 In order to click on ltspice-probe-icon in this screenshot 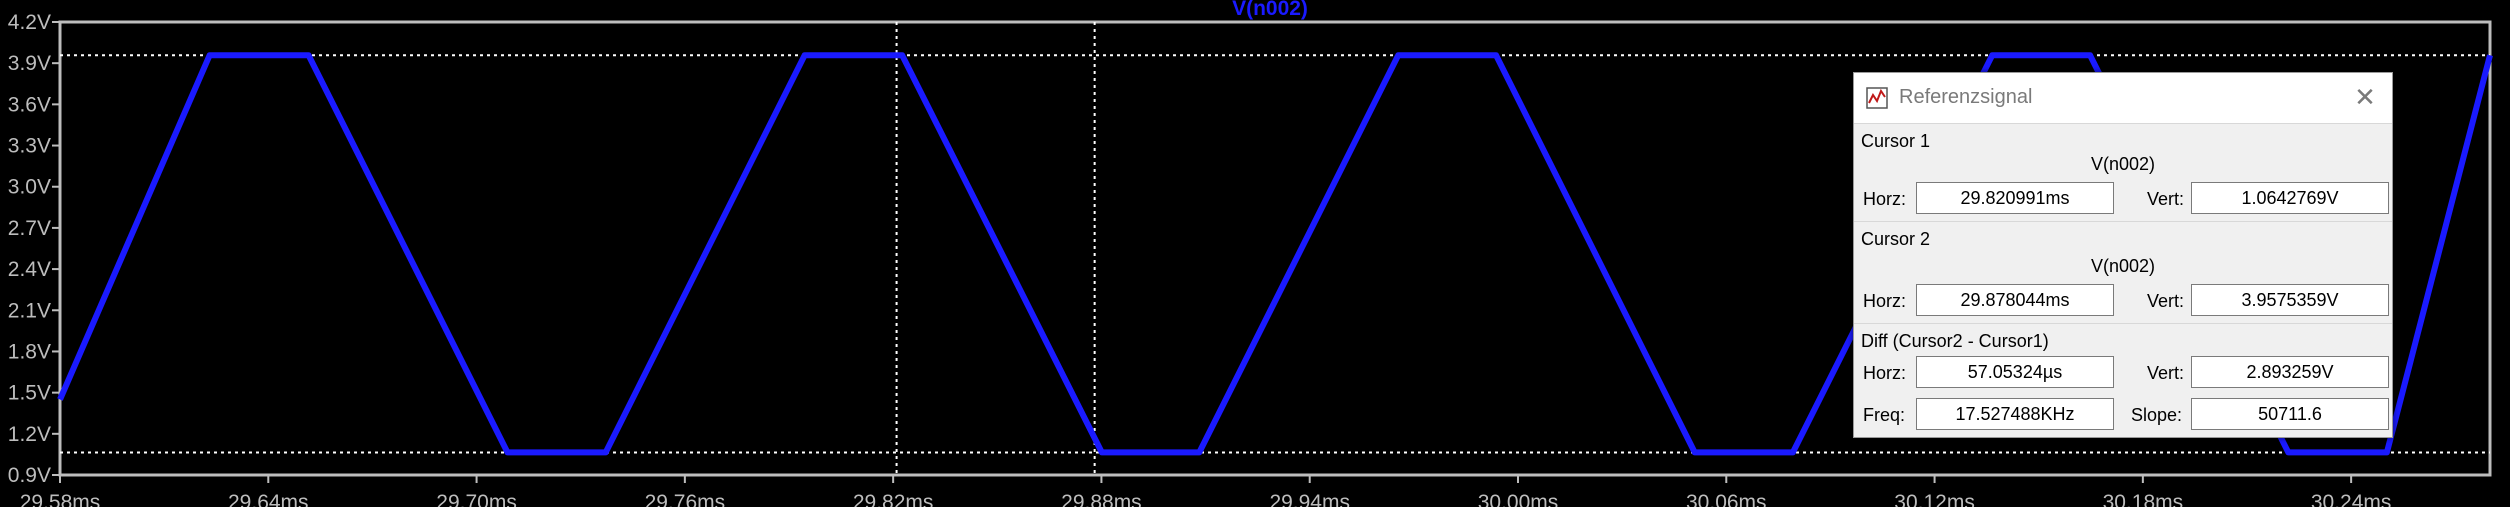, I will do `click(1877, 98)`.